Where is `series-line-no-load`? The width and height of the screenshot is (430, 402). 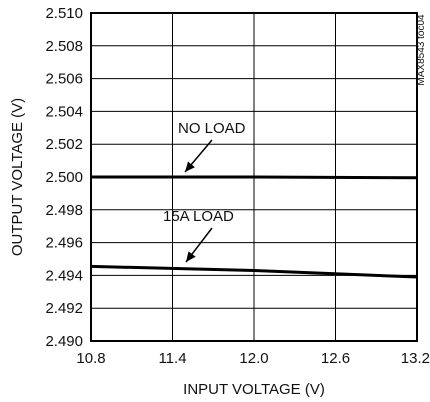 series-line-no-load is located at coordinates (254, 177).